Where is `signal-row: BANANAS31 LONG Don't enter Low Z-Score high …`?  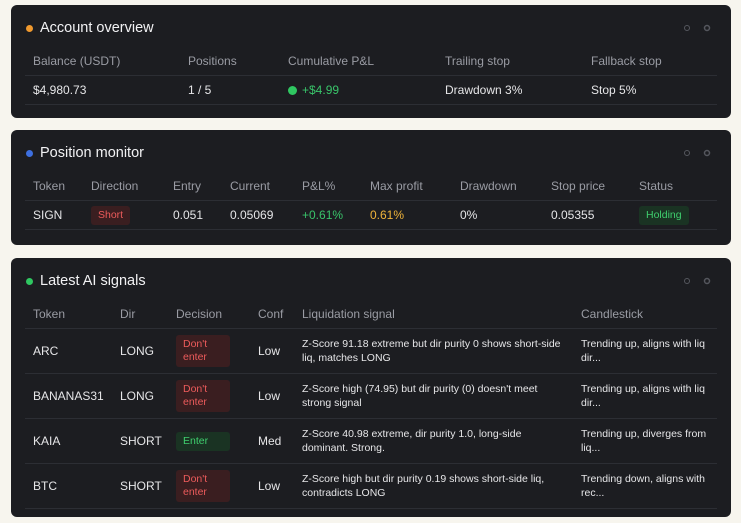
signal-row: BANANAS31 LONG Don't enter Low Z-Score high … is located at coordinates (371, 396).